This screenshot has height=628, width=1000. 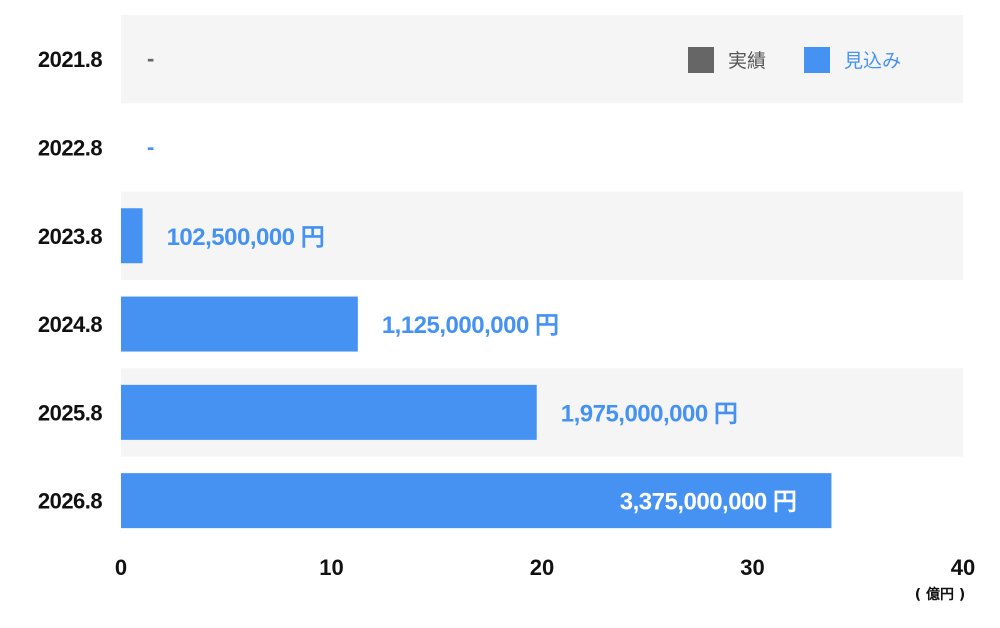 What do you see at coordinates (708, 502) in the screenshot?
I see `data-label: 3,375,000,000 円` at bounding box center [708, 502].